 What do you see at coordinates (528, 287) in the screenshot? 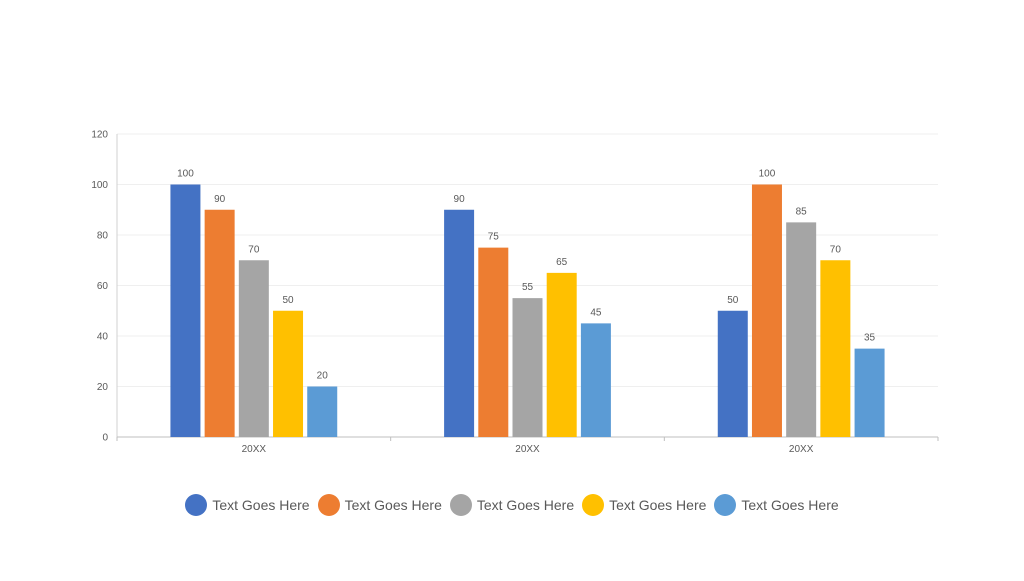
I see `data-label: 55` at bounding box center [528, 287].